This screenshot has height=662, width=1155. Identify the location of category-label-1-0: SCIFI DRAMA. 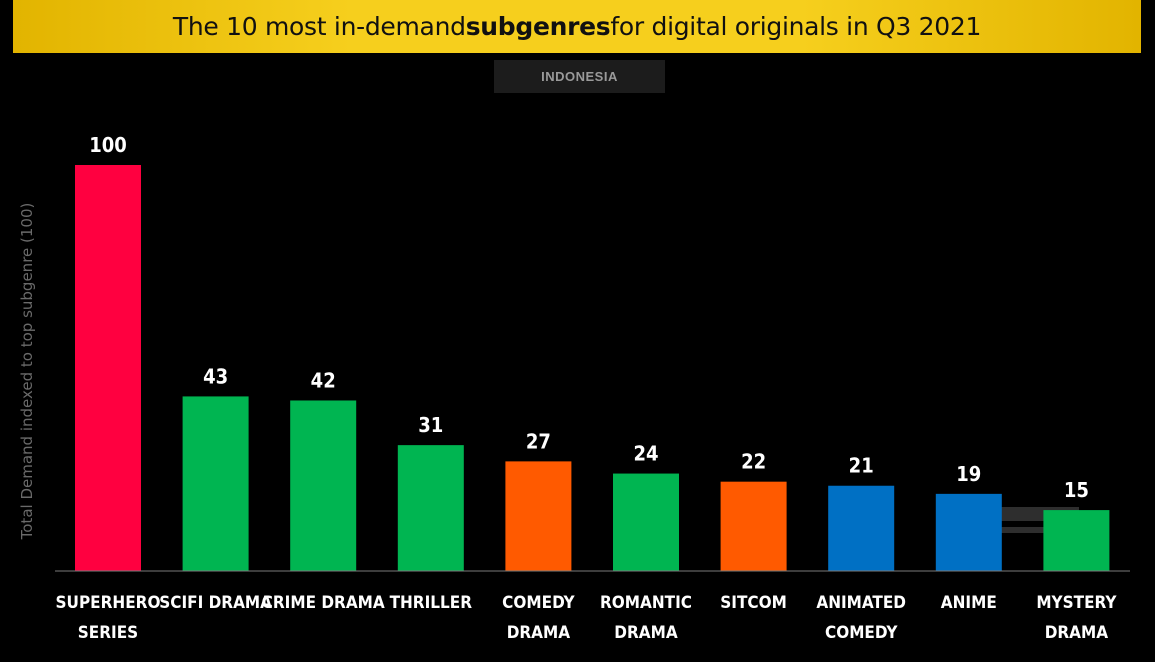
(215, 603).